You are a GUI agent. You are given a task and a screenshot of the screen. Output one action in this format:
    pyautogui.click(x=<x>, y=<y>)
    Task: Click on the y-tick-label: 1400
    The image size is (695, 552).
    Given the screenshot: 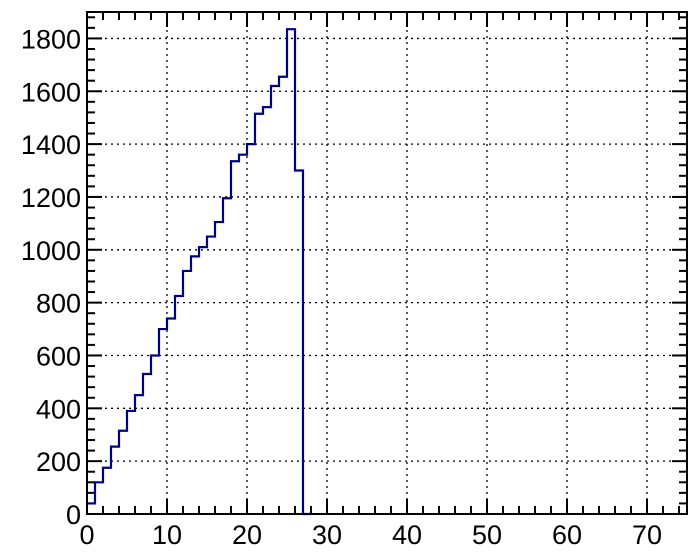 What is the action you would take?
    pyautogui.click(x=51, y=145)
    